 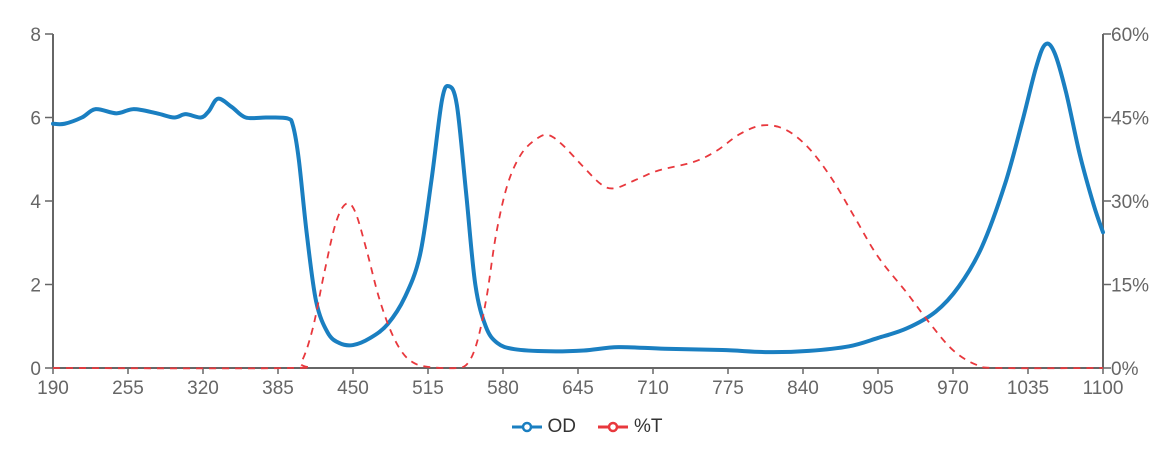 What do you see at coordinates (728, 388) in the screenshot?
I see `x-tick-label: 775` at bounding box center [728, 388].